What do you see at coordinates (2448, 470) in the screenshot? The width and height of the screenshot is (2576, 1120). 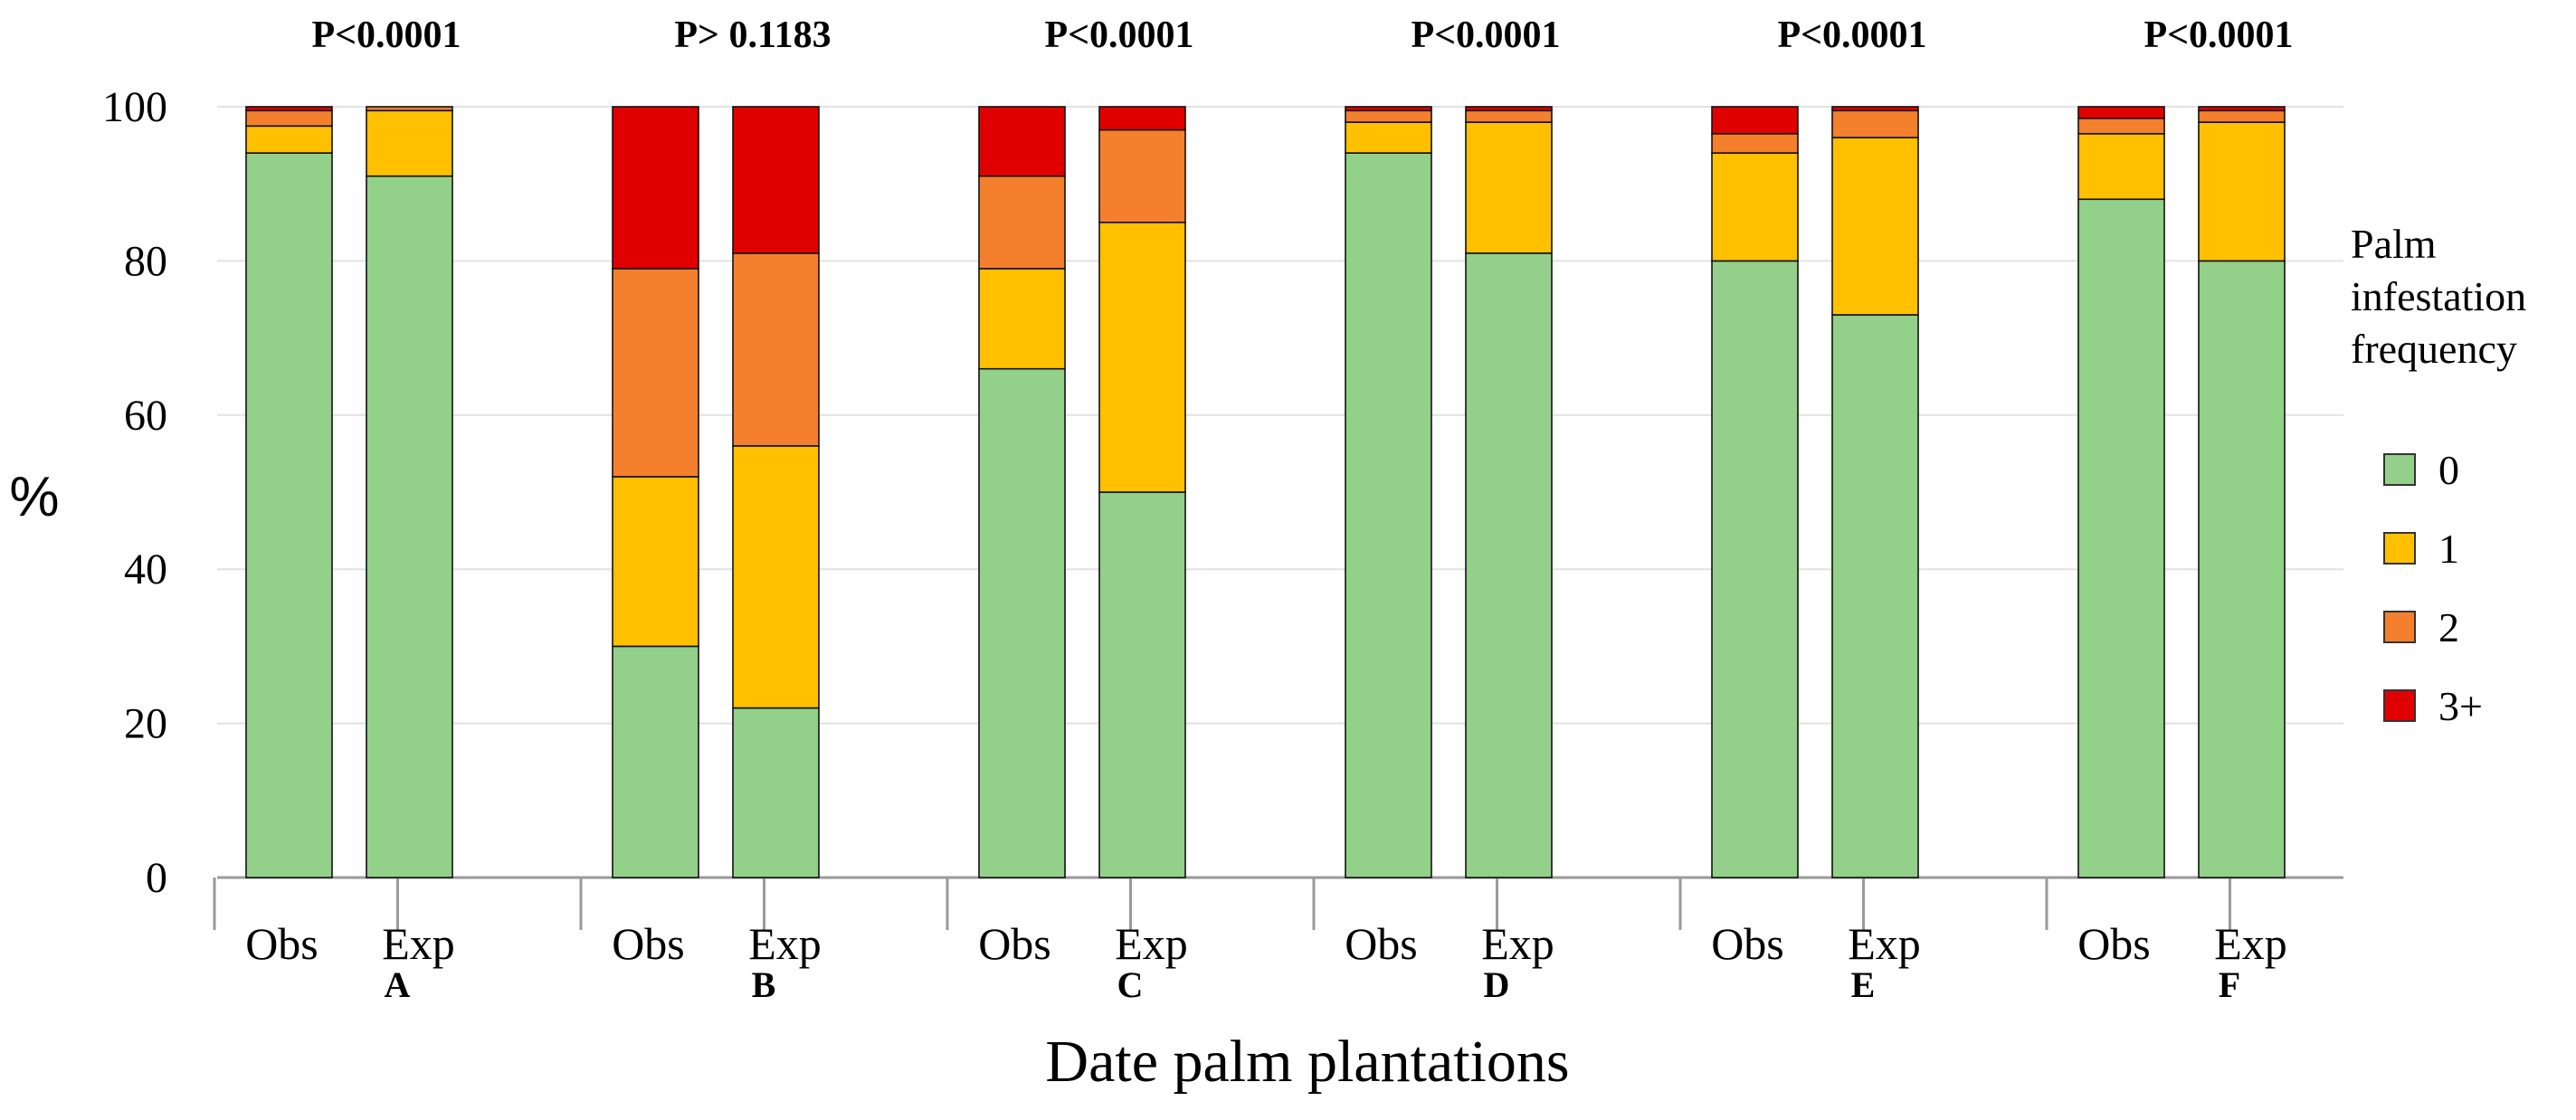 I see `legend-label: 0` at bounding box center [2448, 470].